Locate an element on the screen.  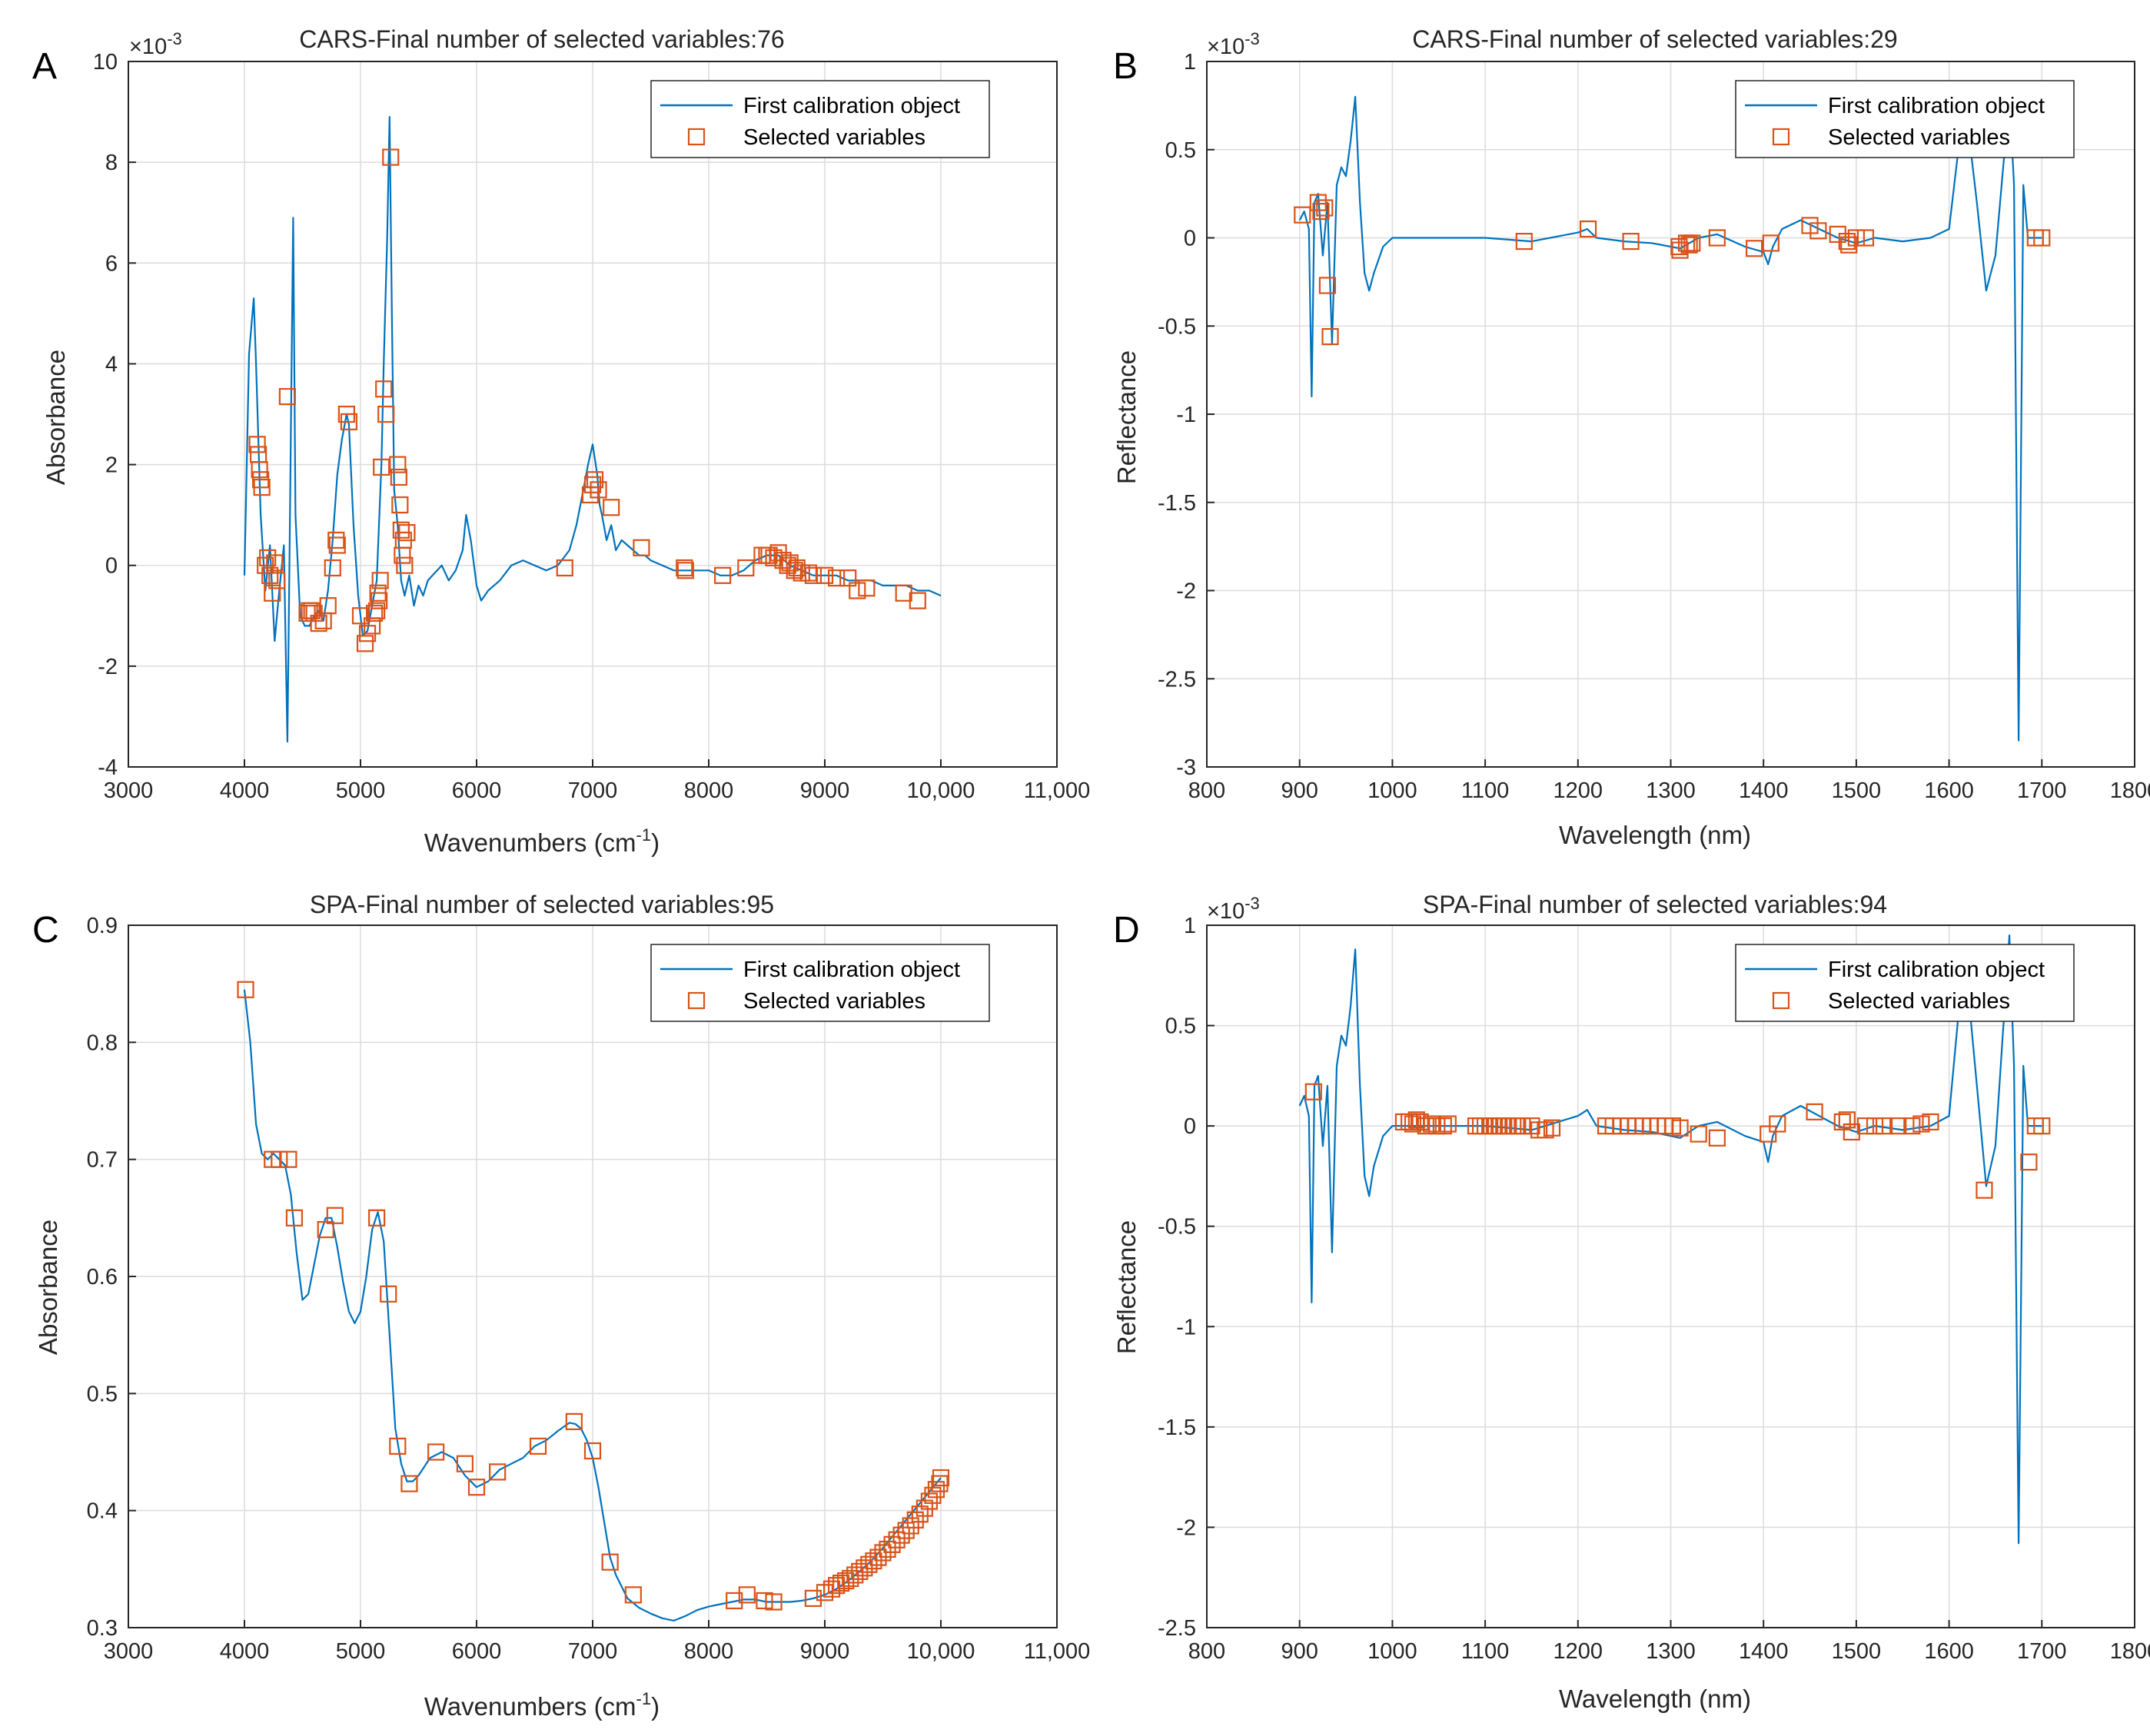
panel-letter: B is located at coordinates (1125, 67).